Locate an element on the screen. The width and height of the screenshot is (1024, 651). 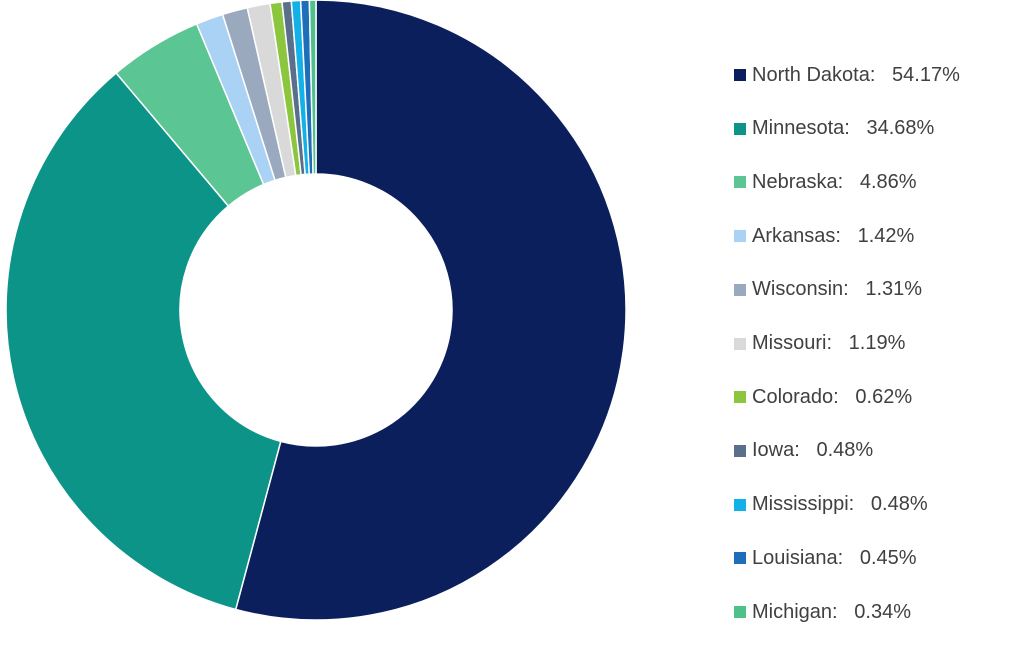
legend-item: Minnesota: 34.68% is located at coordinates (834, 129).